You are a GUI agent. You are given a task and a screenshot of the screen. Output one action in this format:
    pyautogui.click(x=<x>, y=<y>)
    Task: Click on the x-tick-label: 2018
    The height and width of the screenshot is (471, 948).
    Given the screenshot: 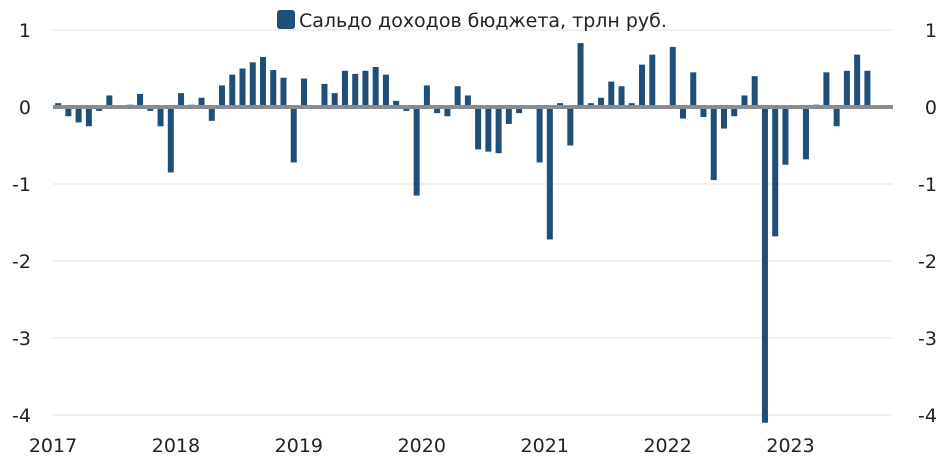 What is the action you would take?
    pyautogui.click(x=176, y=446)
    